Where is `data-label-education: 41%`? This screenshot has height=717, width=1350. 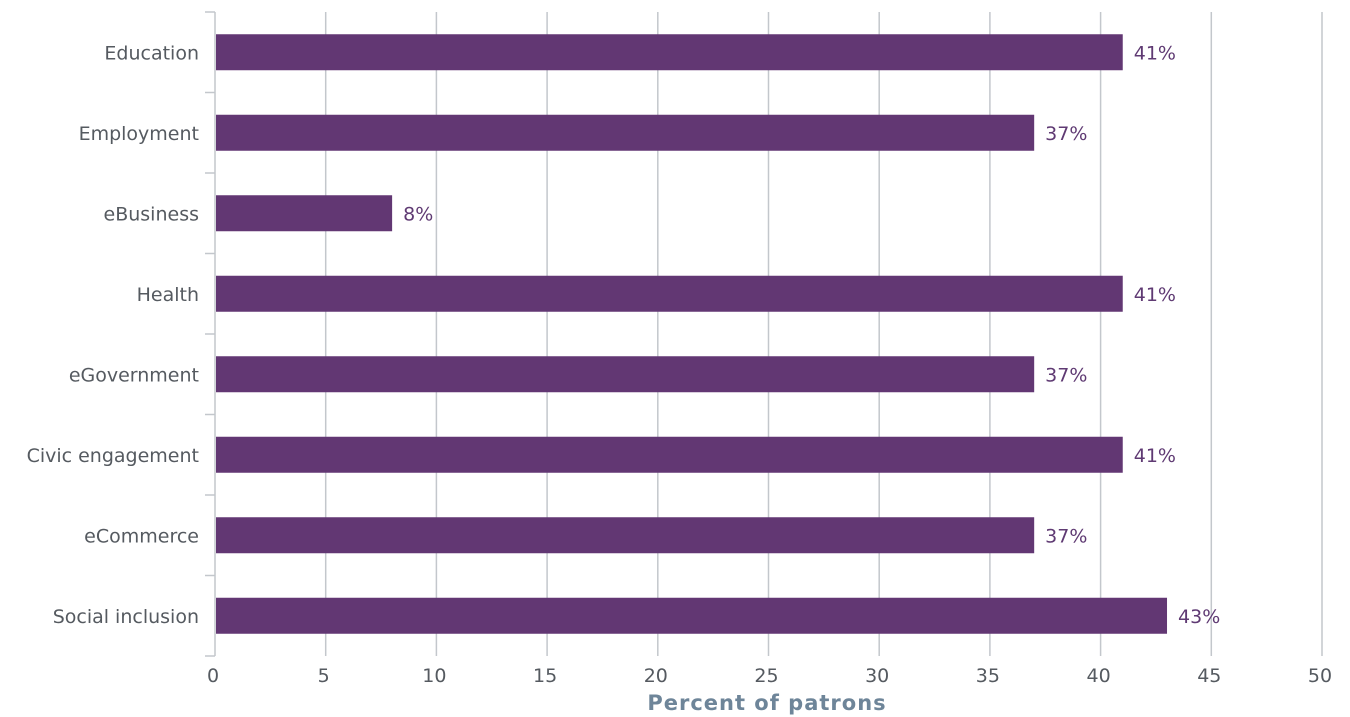
data-label-education: 41% is located at coordinates (1155, 53).